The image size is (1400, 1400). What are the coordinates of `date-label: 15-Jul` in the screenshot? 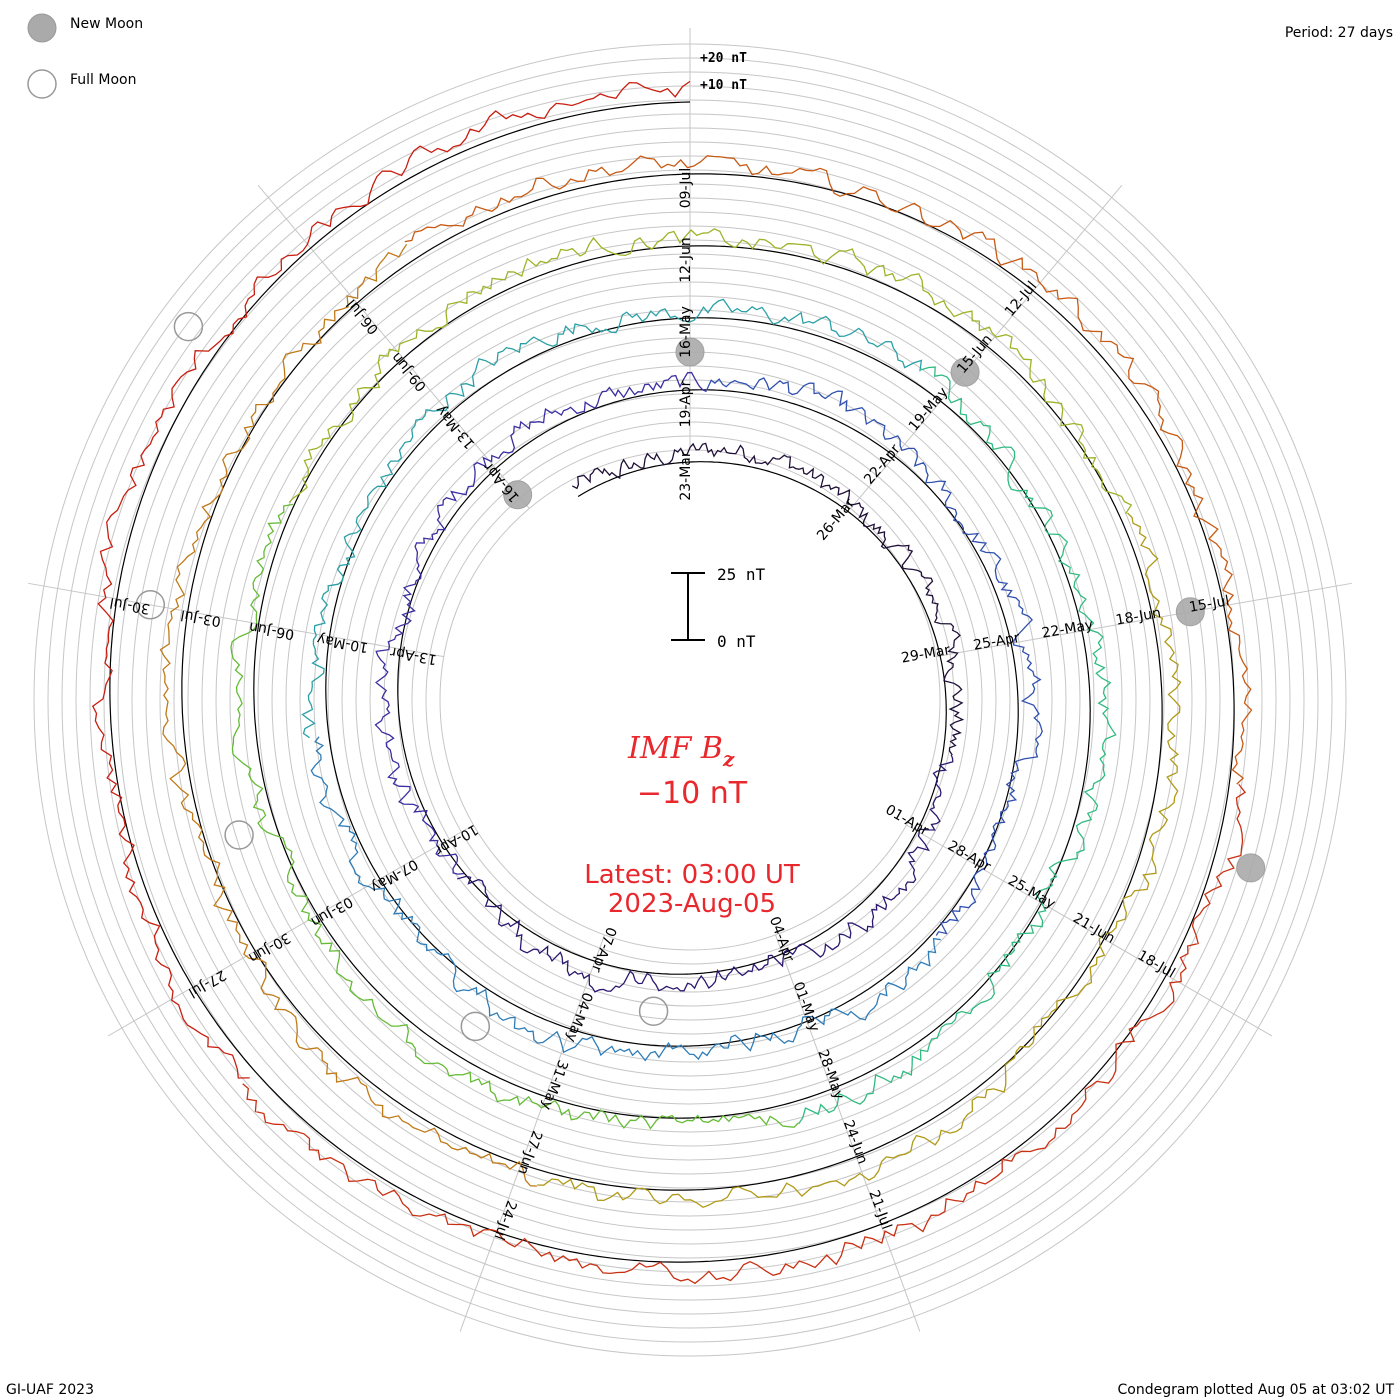 It's located at (1209, 604).